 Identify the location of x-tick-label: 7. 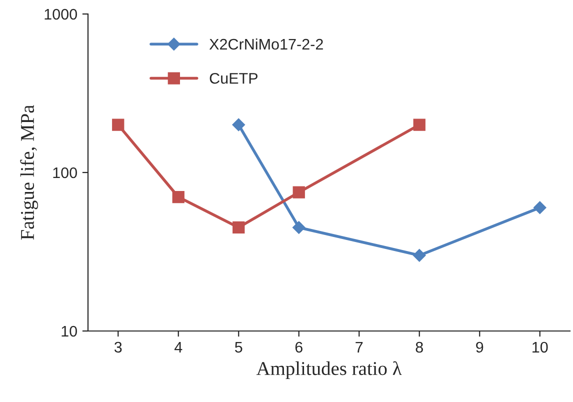
(359, 347).